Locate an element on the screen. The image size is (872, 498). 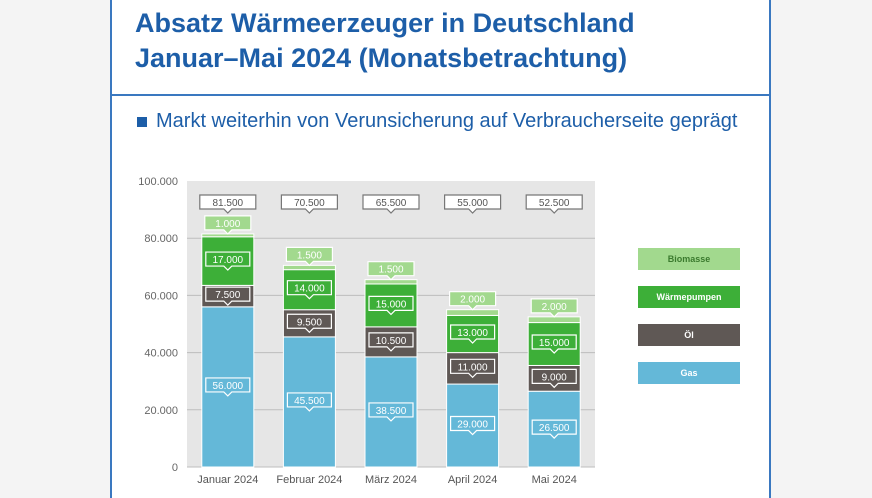
svg-text: 13.000 is located at coordinates (472, 333).